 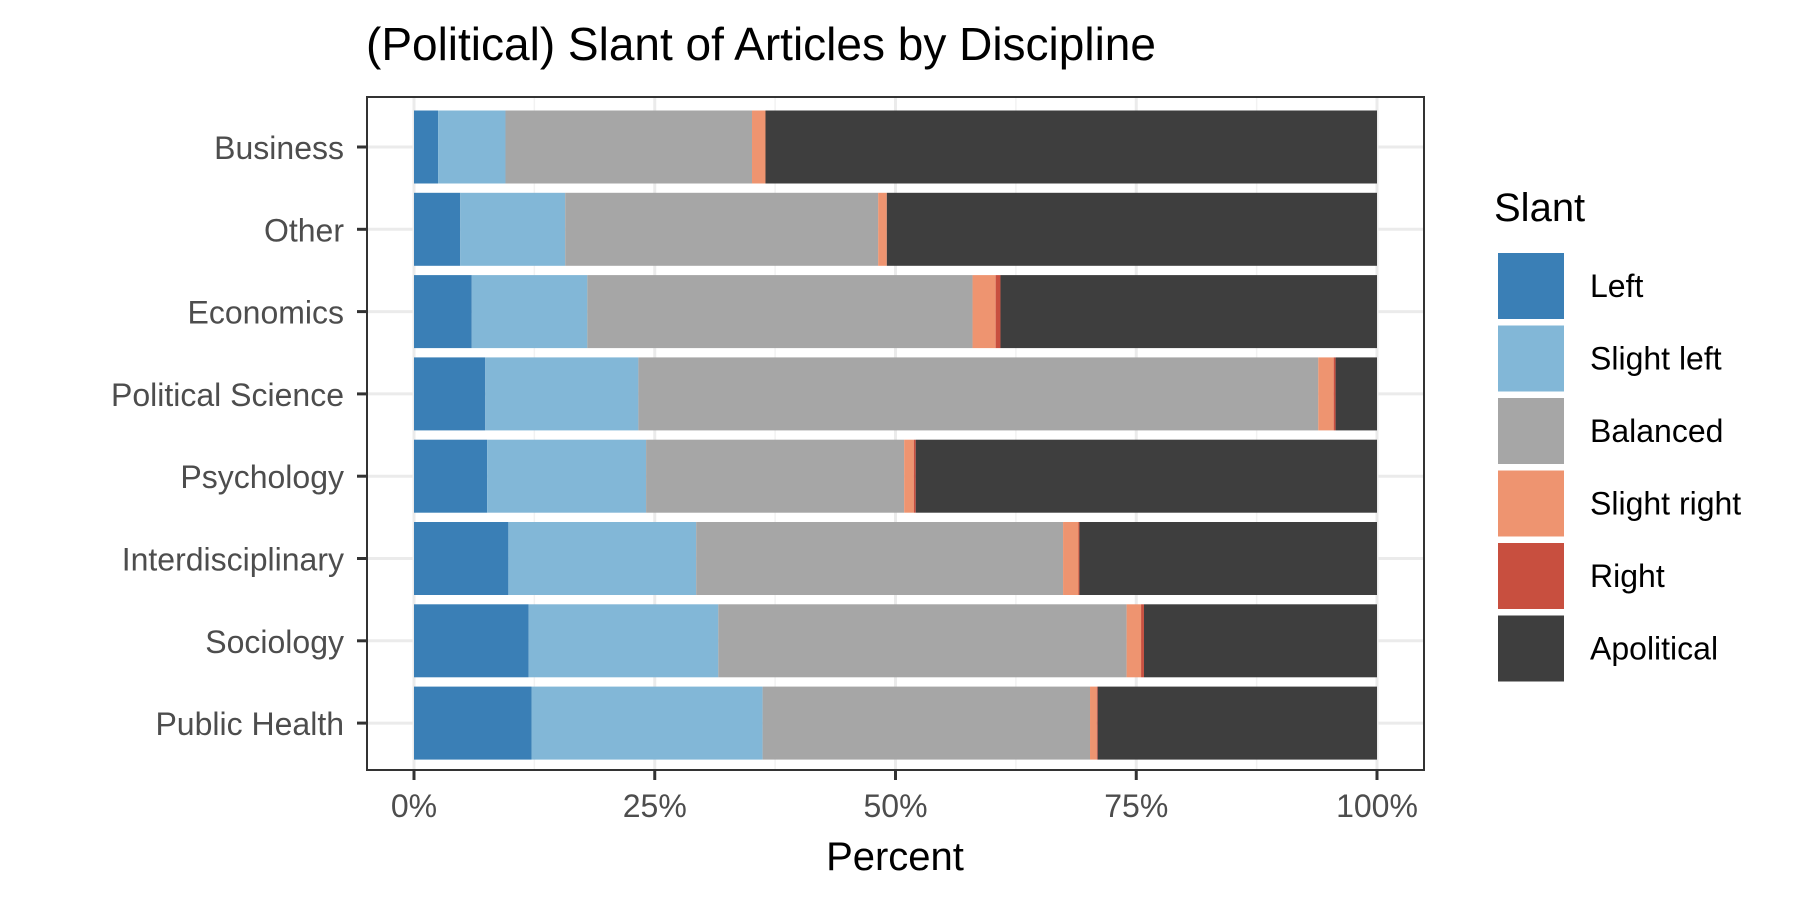 I want to click on bar-political-science-left, so click(x=450, y=394).